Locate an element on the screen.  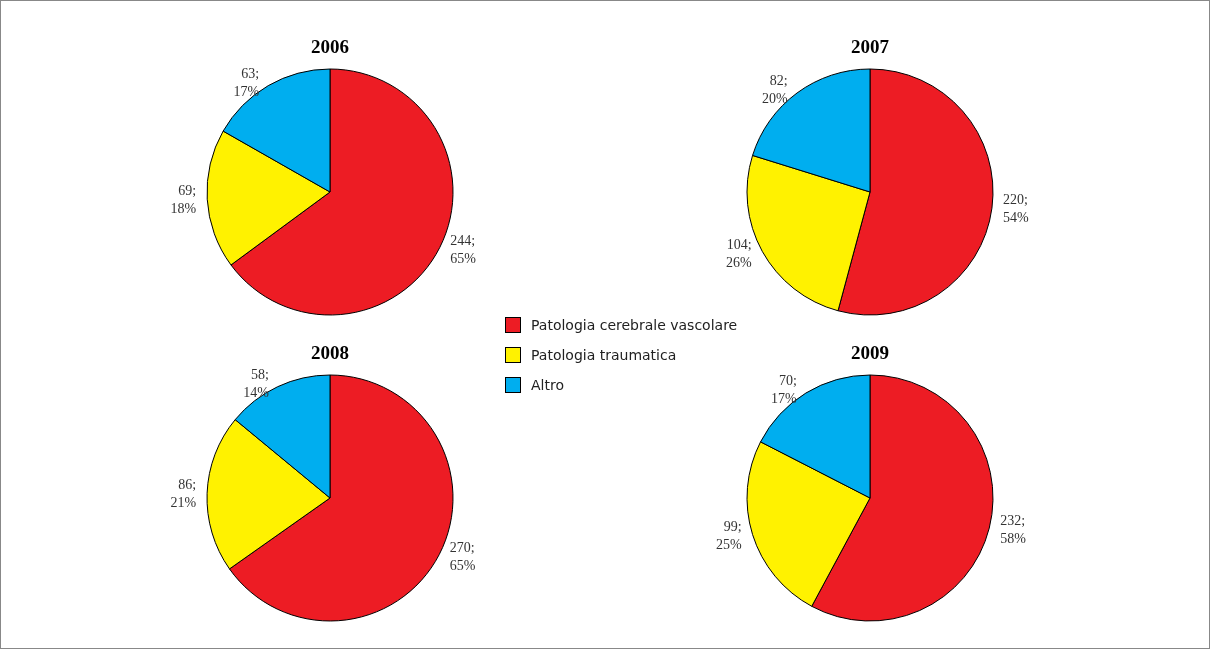
legend-label: Altro is located at coordinates (547, 385).